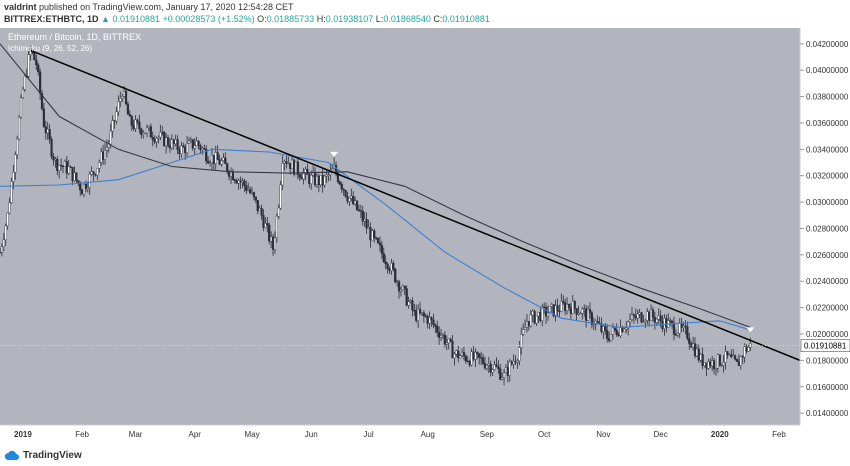  What do you see at coordinates (20, 7) in the screenshot?
I see `author-name: valdrint` at bounding box center [20, 7].